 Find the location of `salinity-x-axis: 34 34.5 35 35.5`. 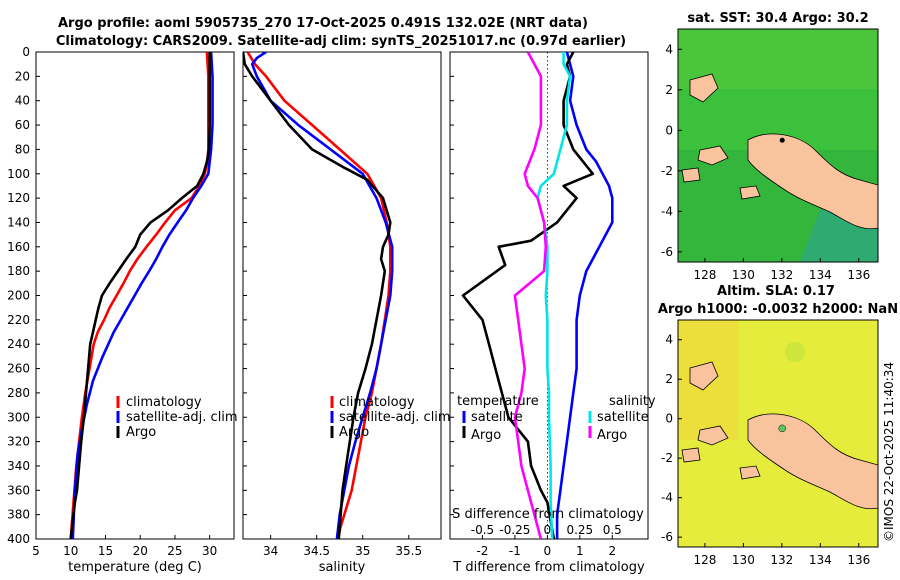

salinity-x-axis: 34 34.5 35 35.5 is located at coordinates (342, 546).